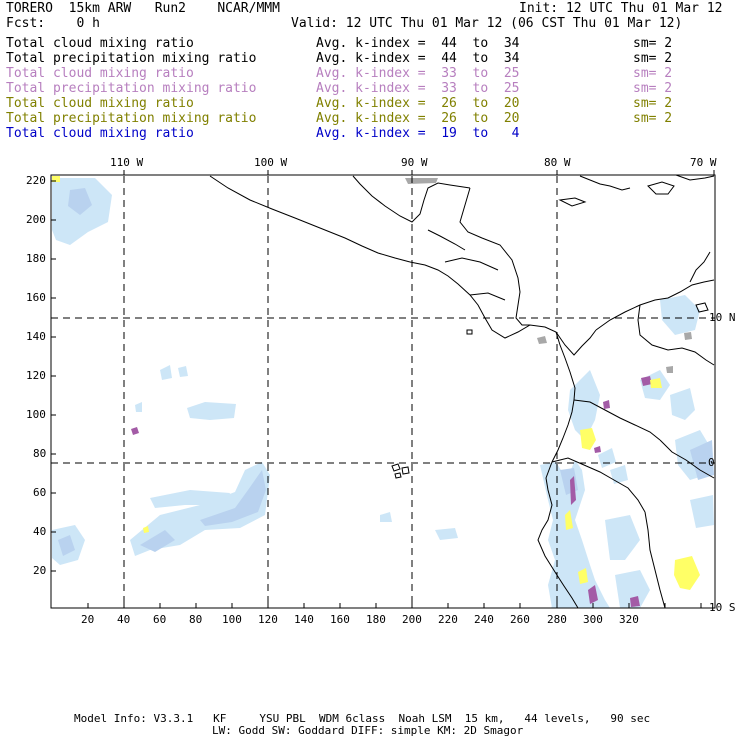 This screenshot has height=740, width=740. I want to click on y-tick-label: 180, so click(36, 258).